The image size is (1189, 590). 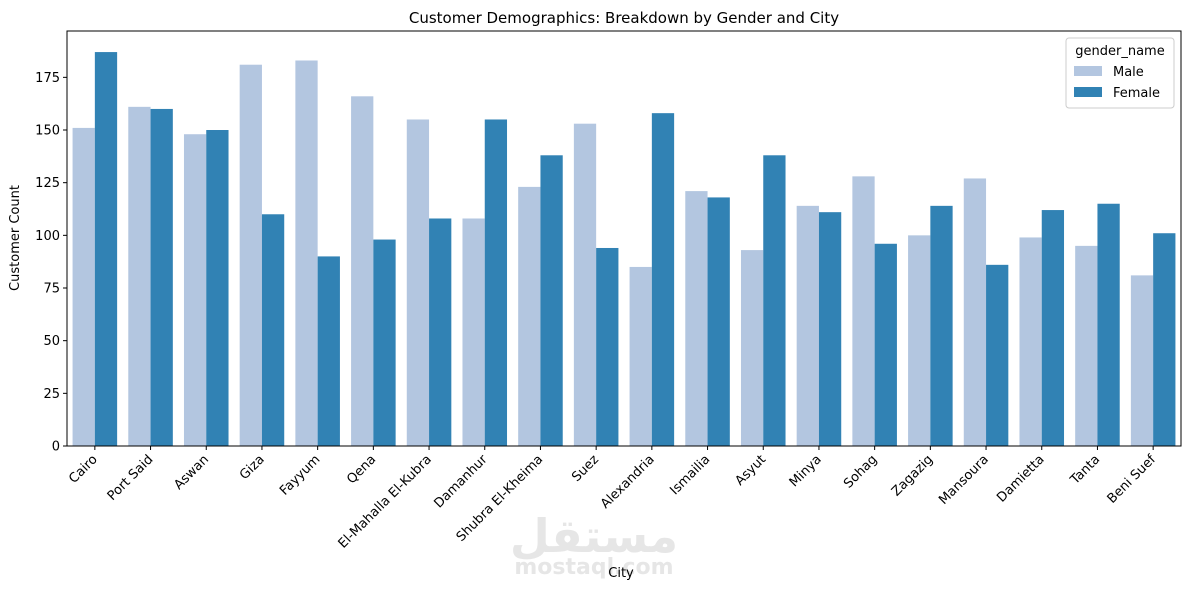 I want to click on x-tick-label: Beni Suef, so click(x=1132, y=479).